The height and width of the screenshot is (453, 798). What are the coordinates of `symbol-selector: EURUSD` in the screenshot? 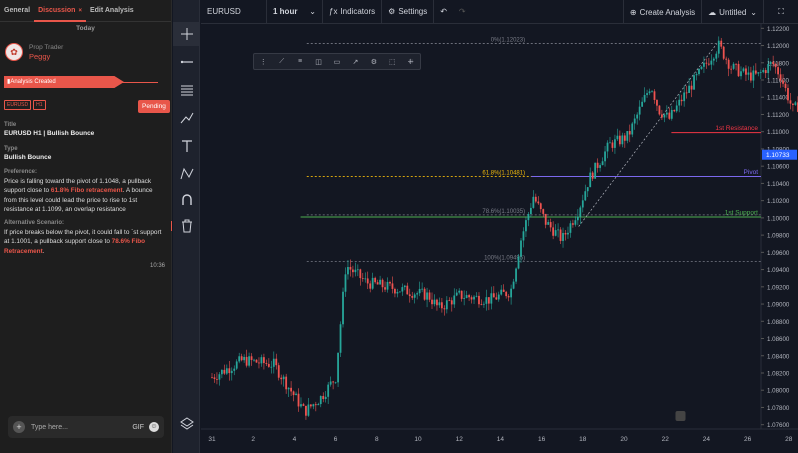 It's located at (234, 12).